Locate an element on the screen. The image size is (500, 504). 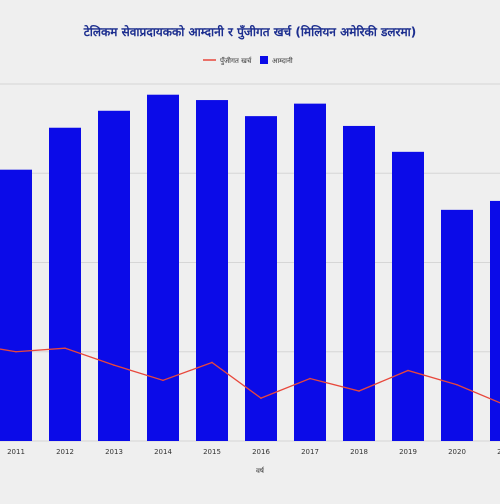
bar-revenue-2020 is located at coordinates (457, 325).